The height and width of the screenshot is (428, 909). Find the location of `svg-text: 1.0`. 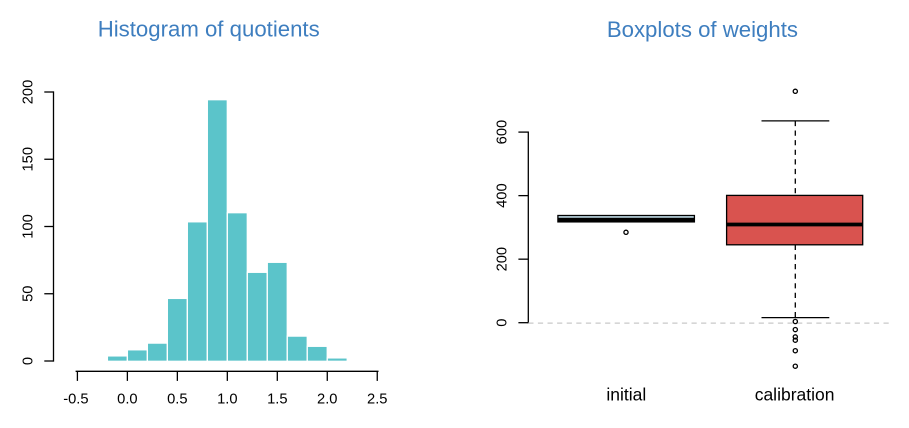

svg-text: 1.0 is located at coordinates (227, 400).